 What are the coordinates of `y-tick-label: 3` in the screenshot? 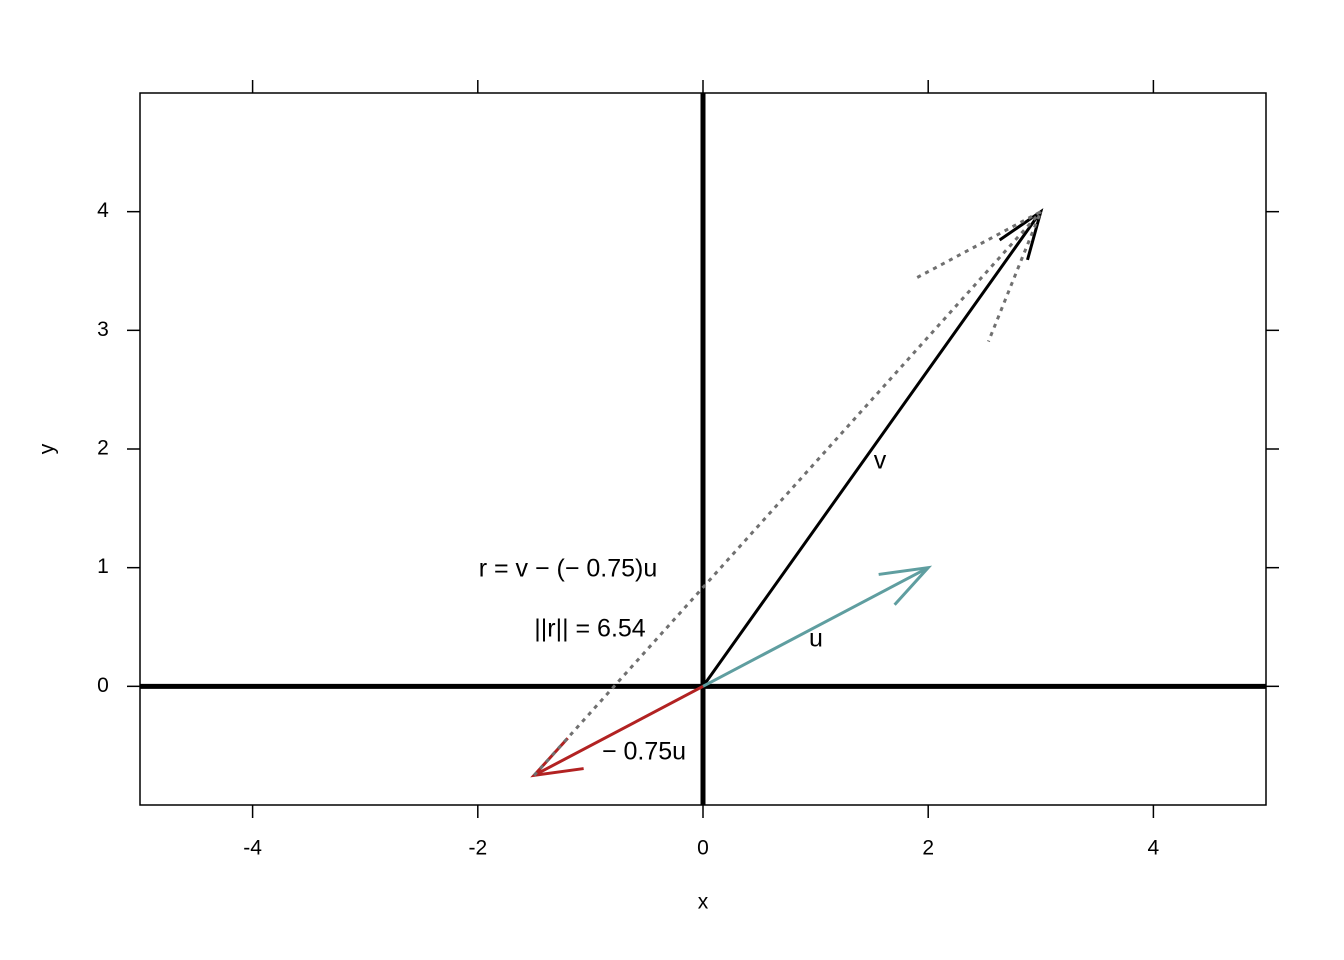 It's located at (103, 329).